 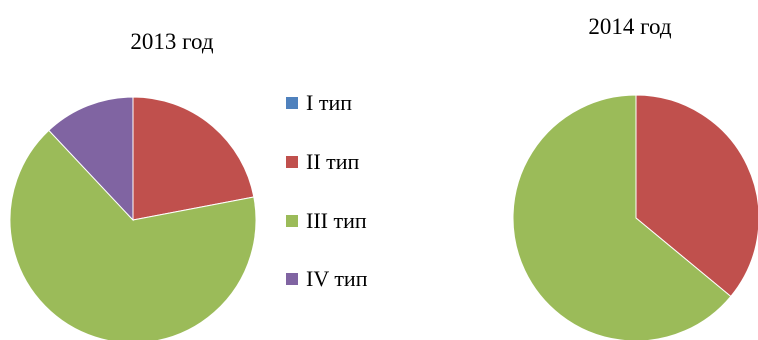 I want to click on chart-title-2014: 2014 год, so click(x=629, y=26).